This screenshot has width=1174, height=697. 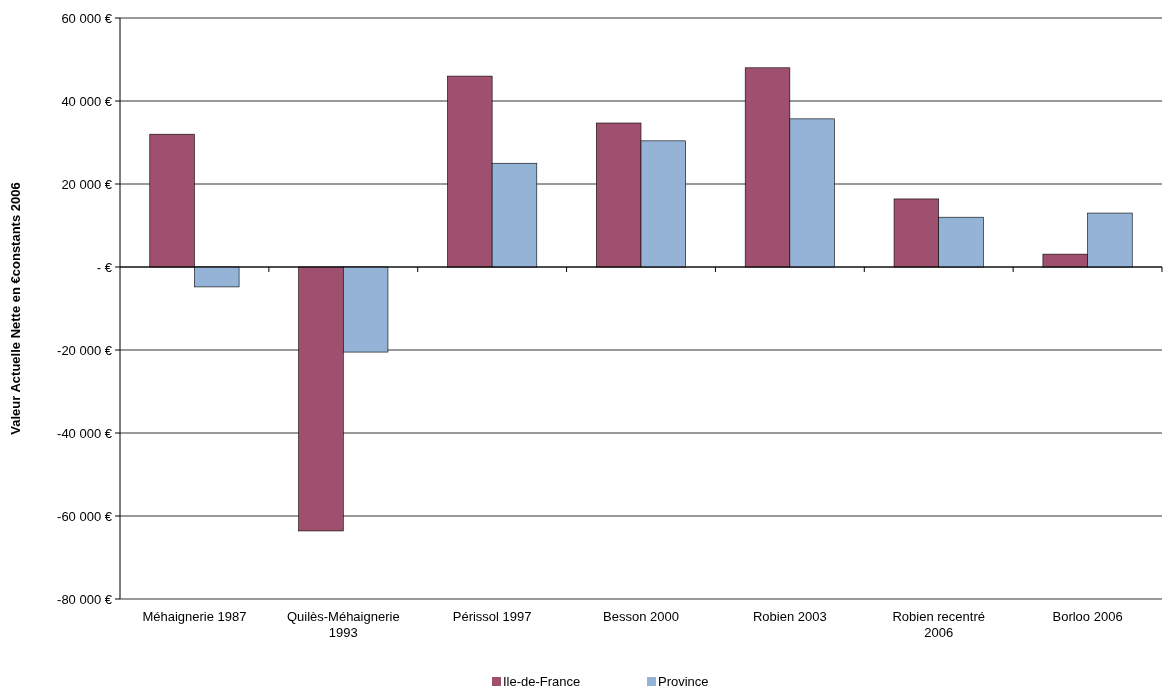 I want to click on y-tick-label: -80 000 €, so click(x=85, y=599).